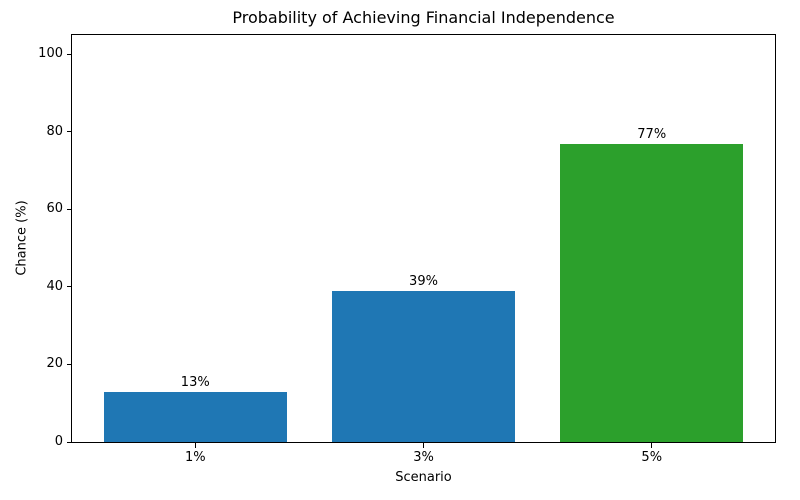 This screenshot has width=800, height=500. I want to click on x-tick-label: 3%, so click(423, 457).